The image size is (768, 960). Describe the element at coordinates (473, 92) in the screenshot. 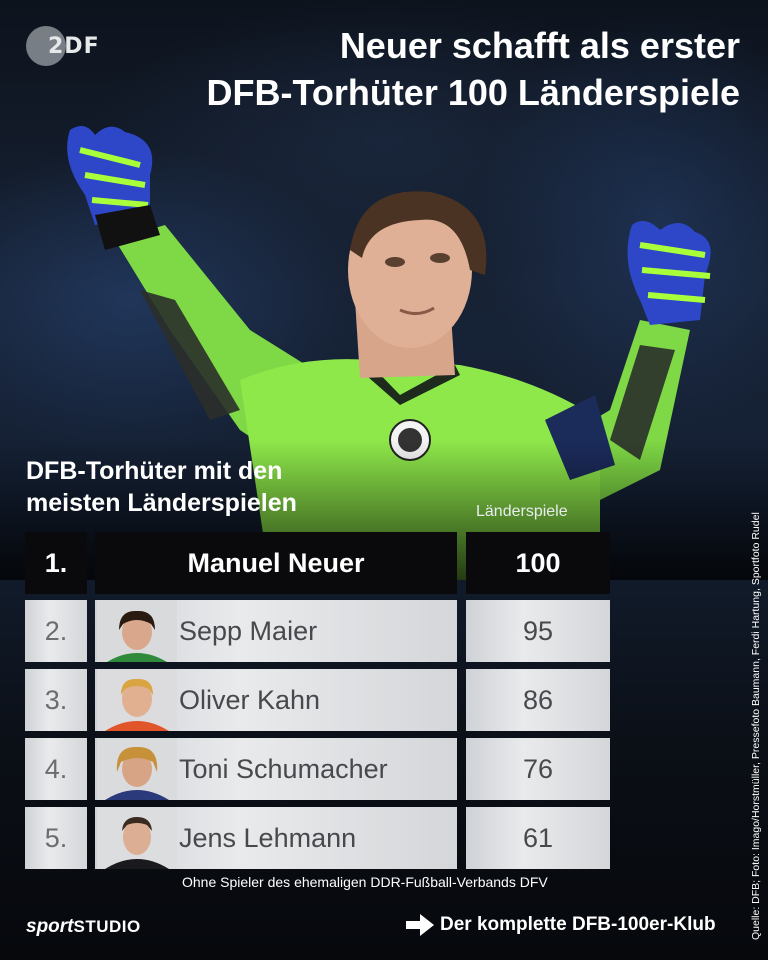

I see `headline-line-2: DFB-Torhüter 100 Länderspiele` at that location.